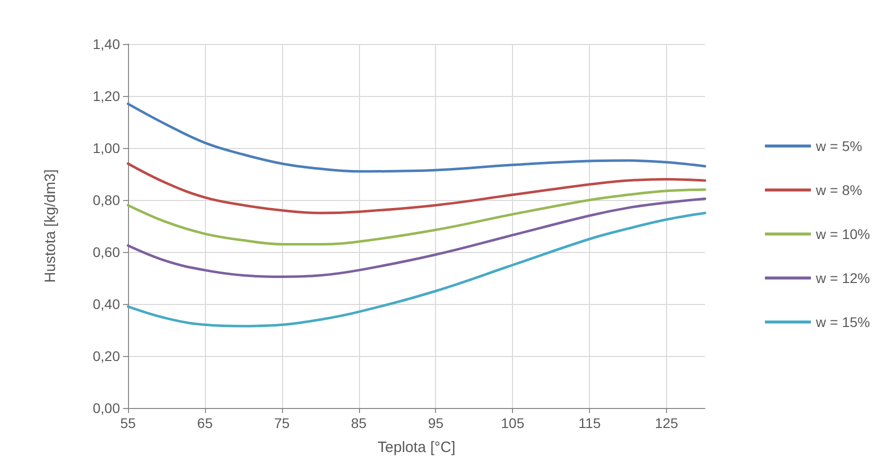  What do you see at coordinates (106, 408) in the screenshot?
I see `y-tick-label: 0,00` at bounding box center [106, 408].